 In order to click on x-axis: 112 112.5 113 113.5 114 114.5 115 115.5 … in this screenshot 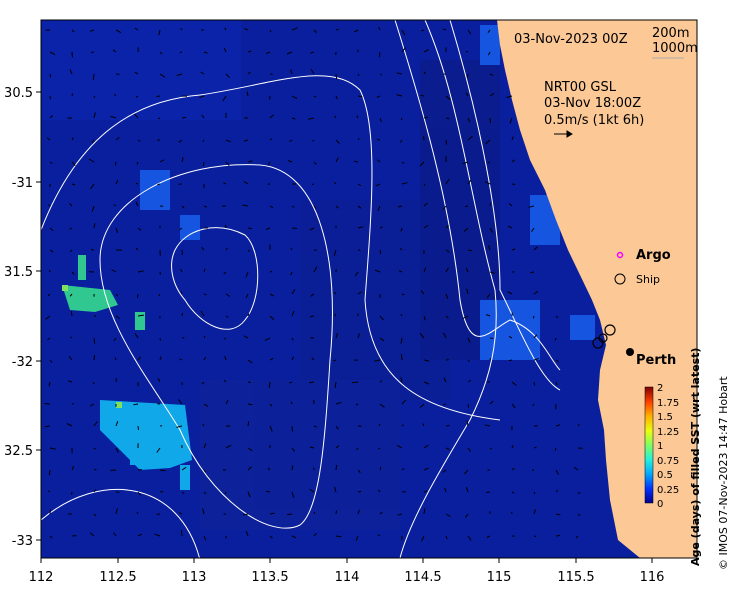, I will do `click(346, 571)`.